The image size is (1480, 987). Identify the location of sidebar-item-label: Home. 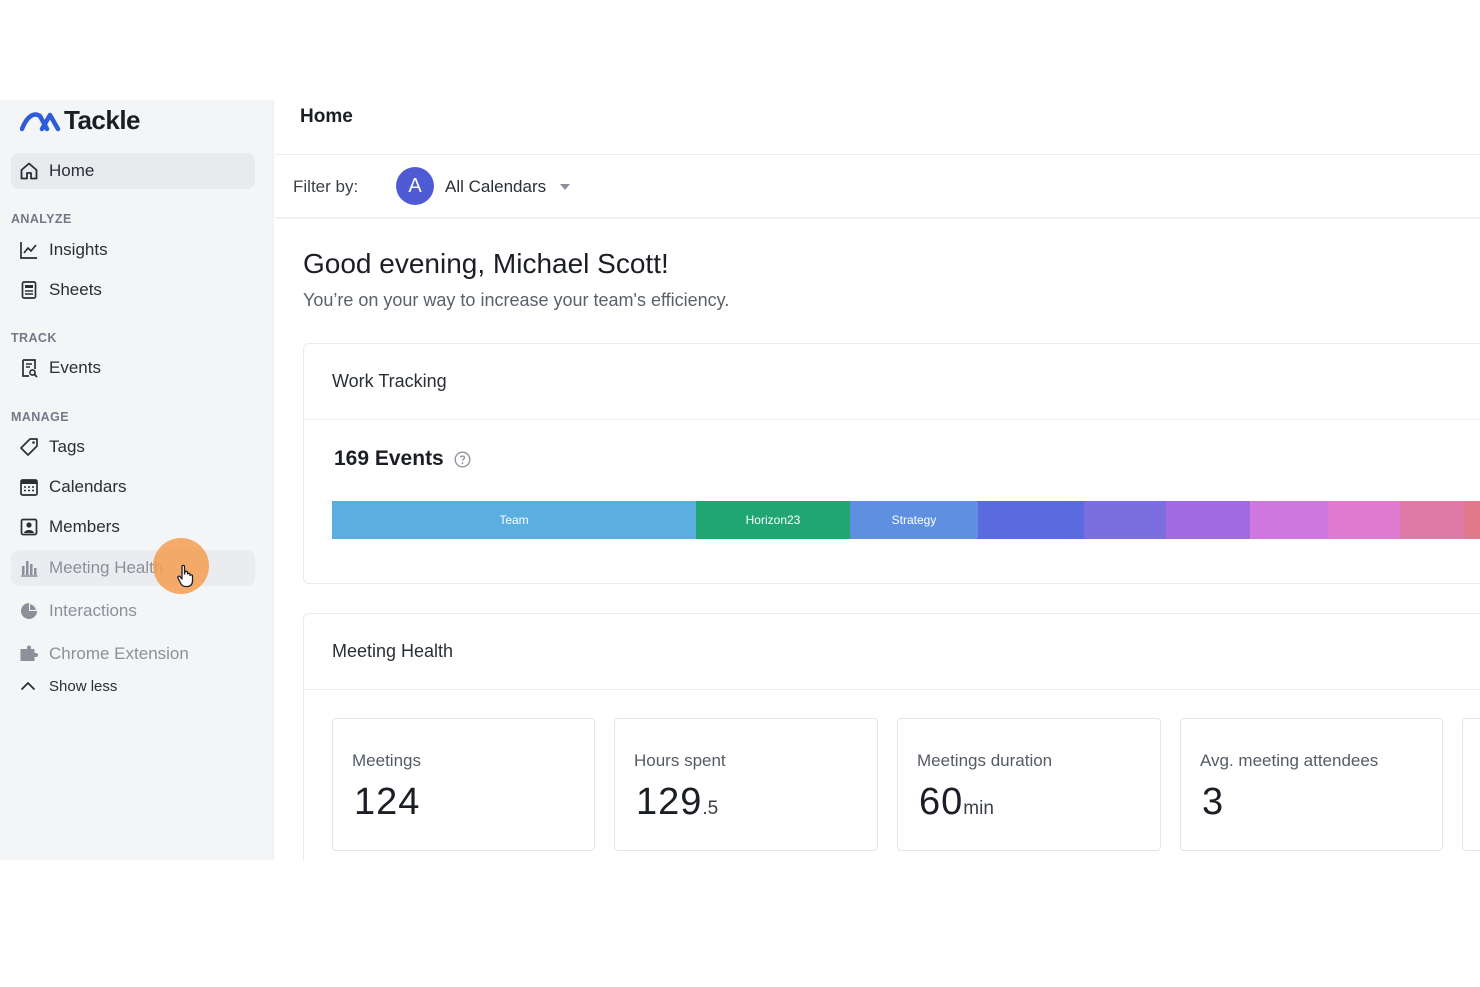
(72, 170).